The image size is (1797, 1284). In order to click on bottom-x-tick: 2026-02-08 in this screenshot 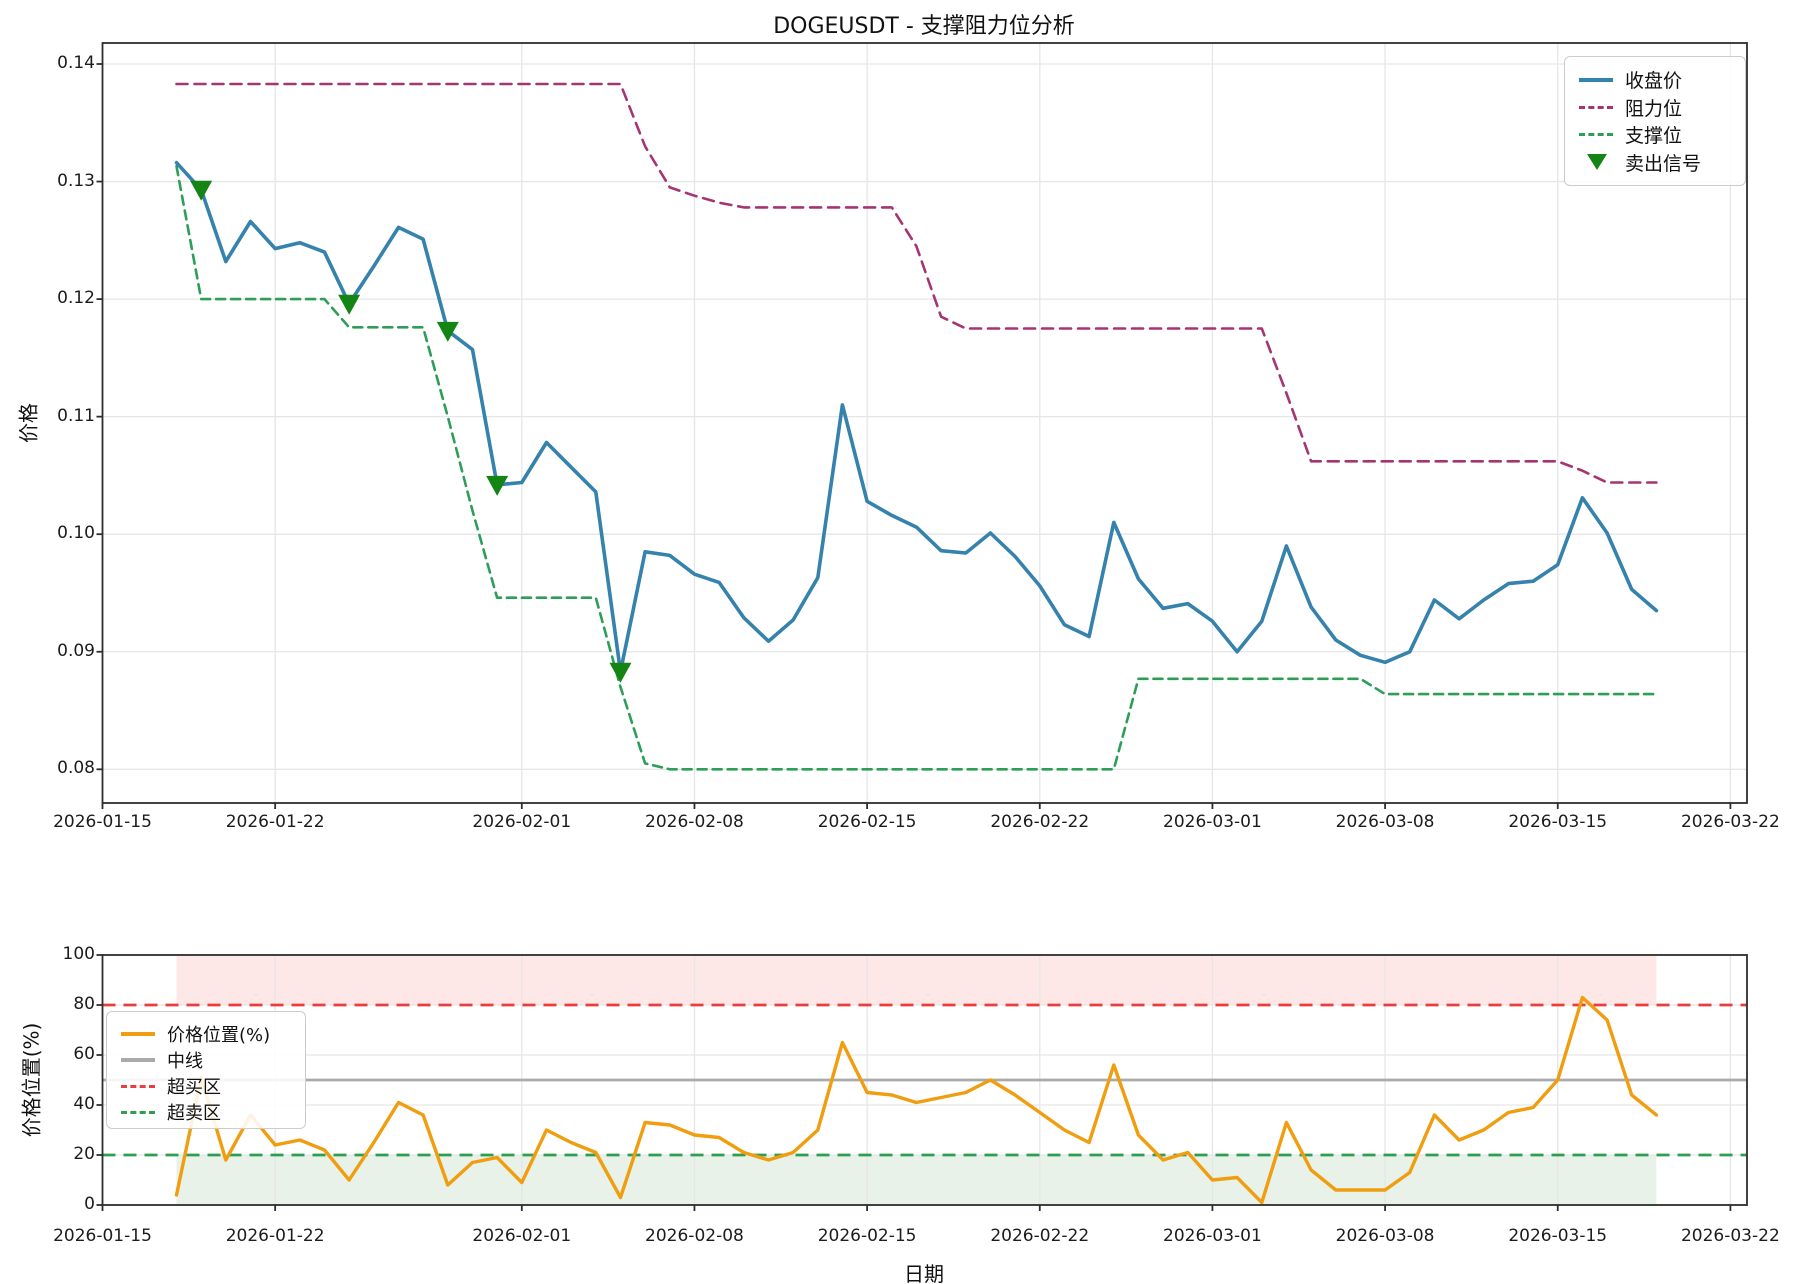, I will do `click(694, 1236)`.